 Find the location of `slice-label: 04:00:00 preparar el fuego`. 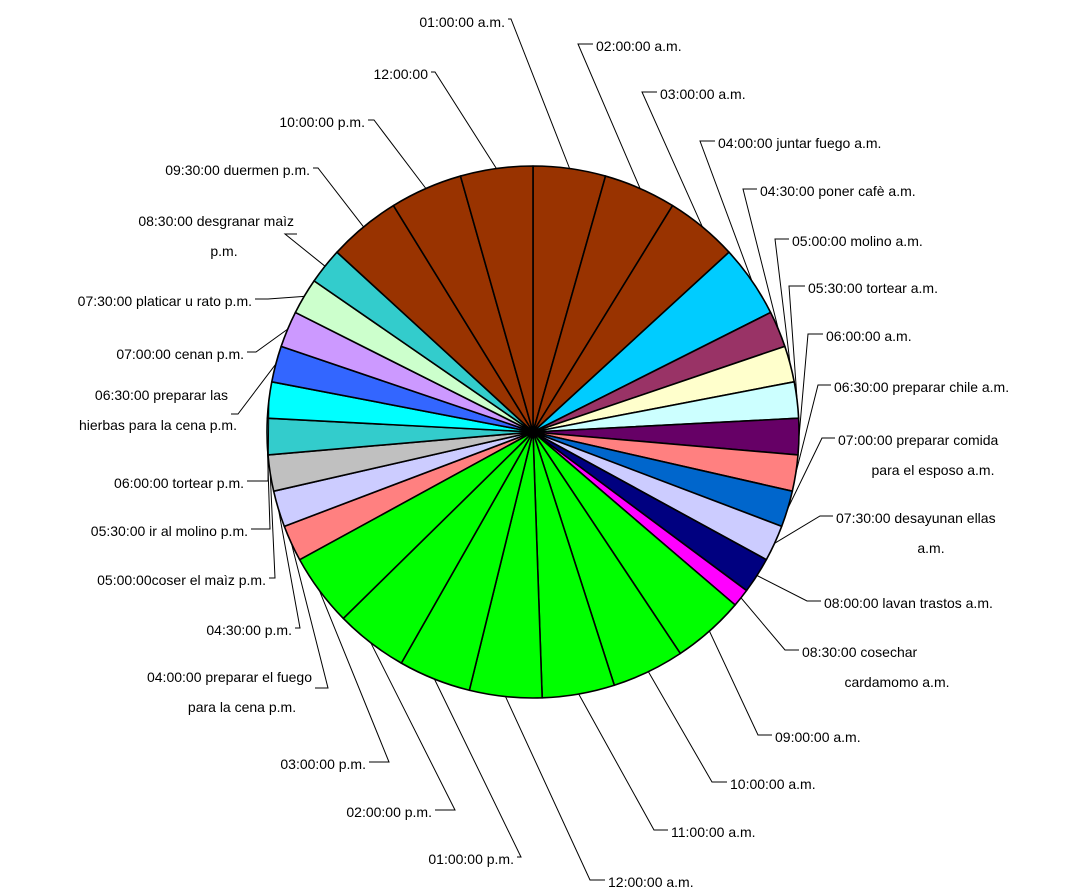

slice-label: 04:00:00 preparar el fuego is located at coordinates (229, 677).